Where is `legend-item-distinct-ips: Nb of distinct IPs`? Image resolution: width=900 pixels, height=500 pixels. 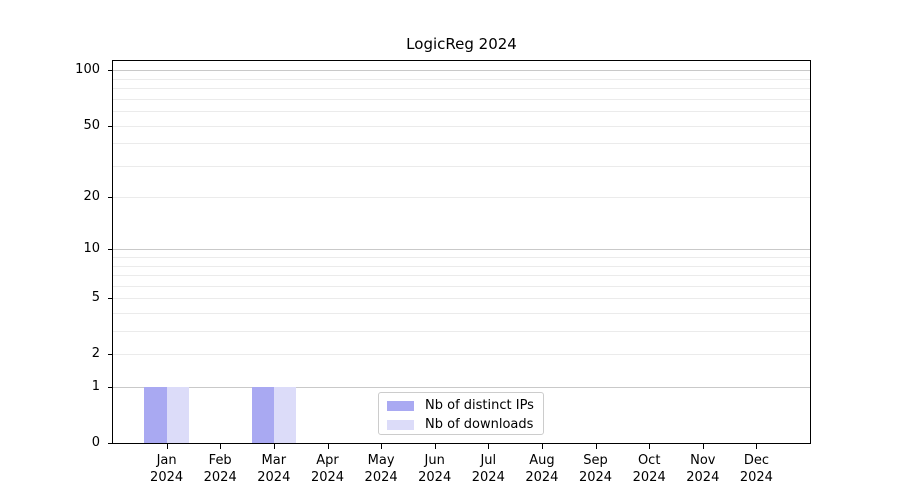 legend-item-distinct-ips: Nb of distinct IPs is located at coordinates (461, 406).